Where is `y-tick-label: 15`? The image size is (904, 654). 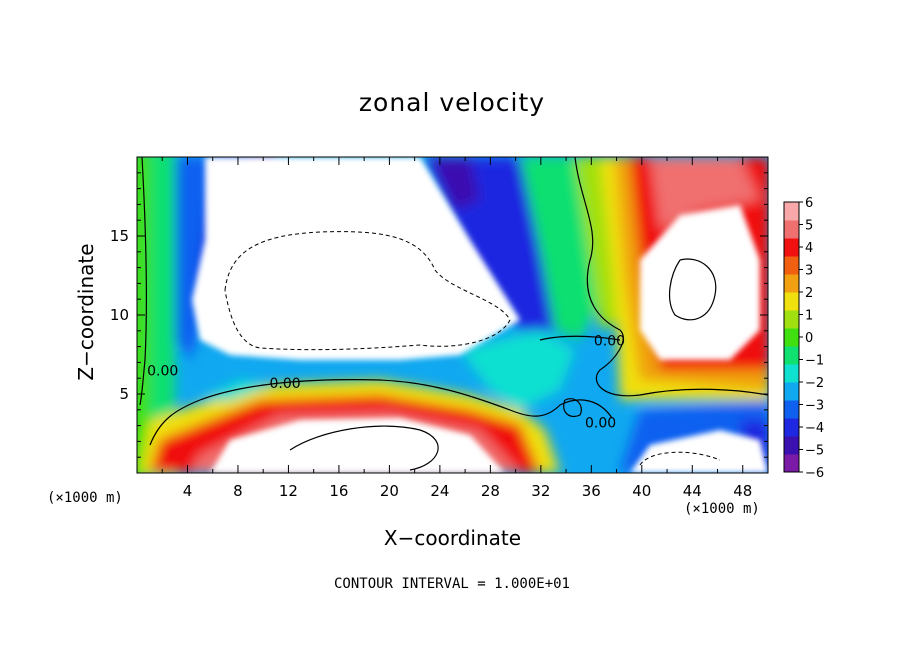
y-tick-label: 15 is located at coordinates (119, 236).